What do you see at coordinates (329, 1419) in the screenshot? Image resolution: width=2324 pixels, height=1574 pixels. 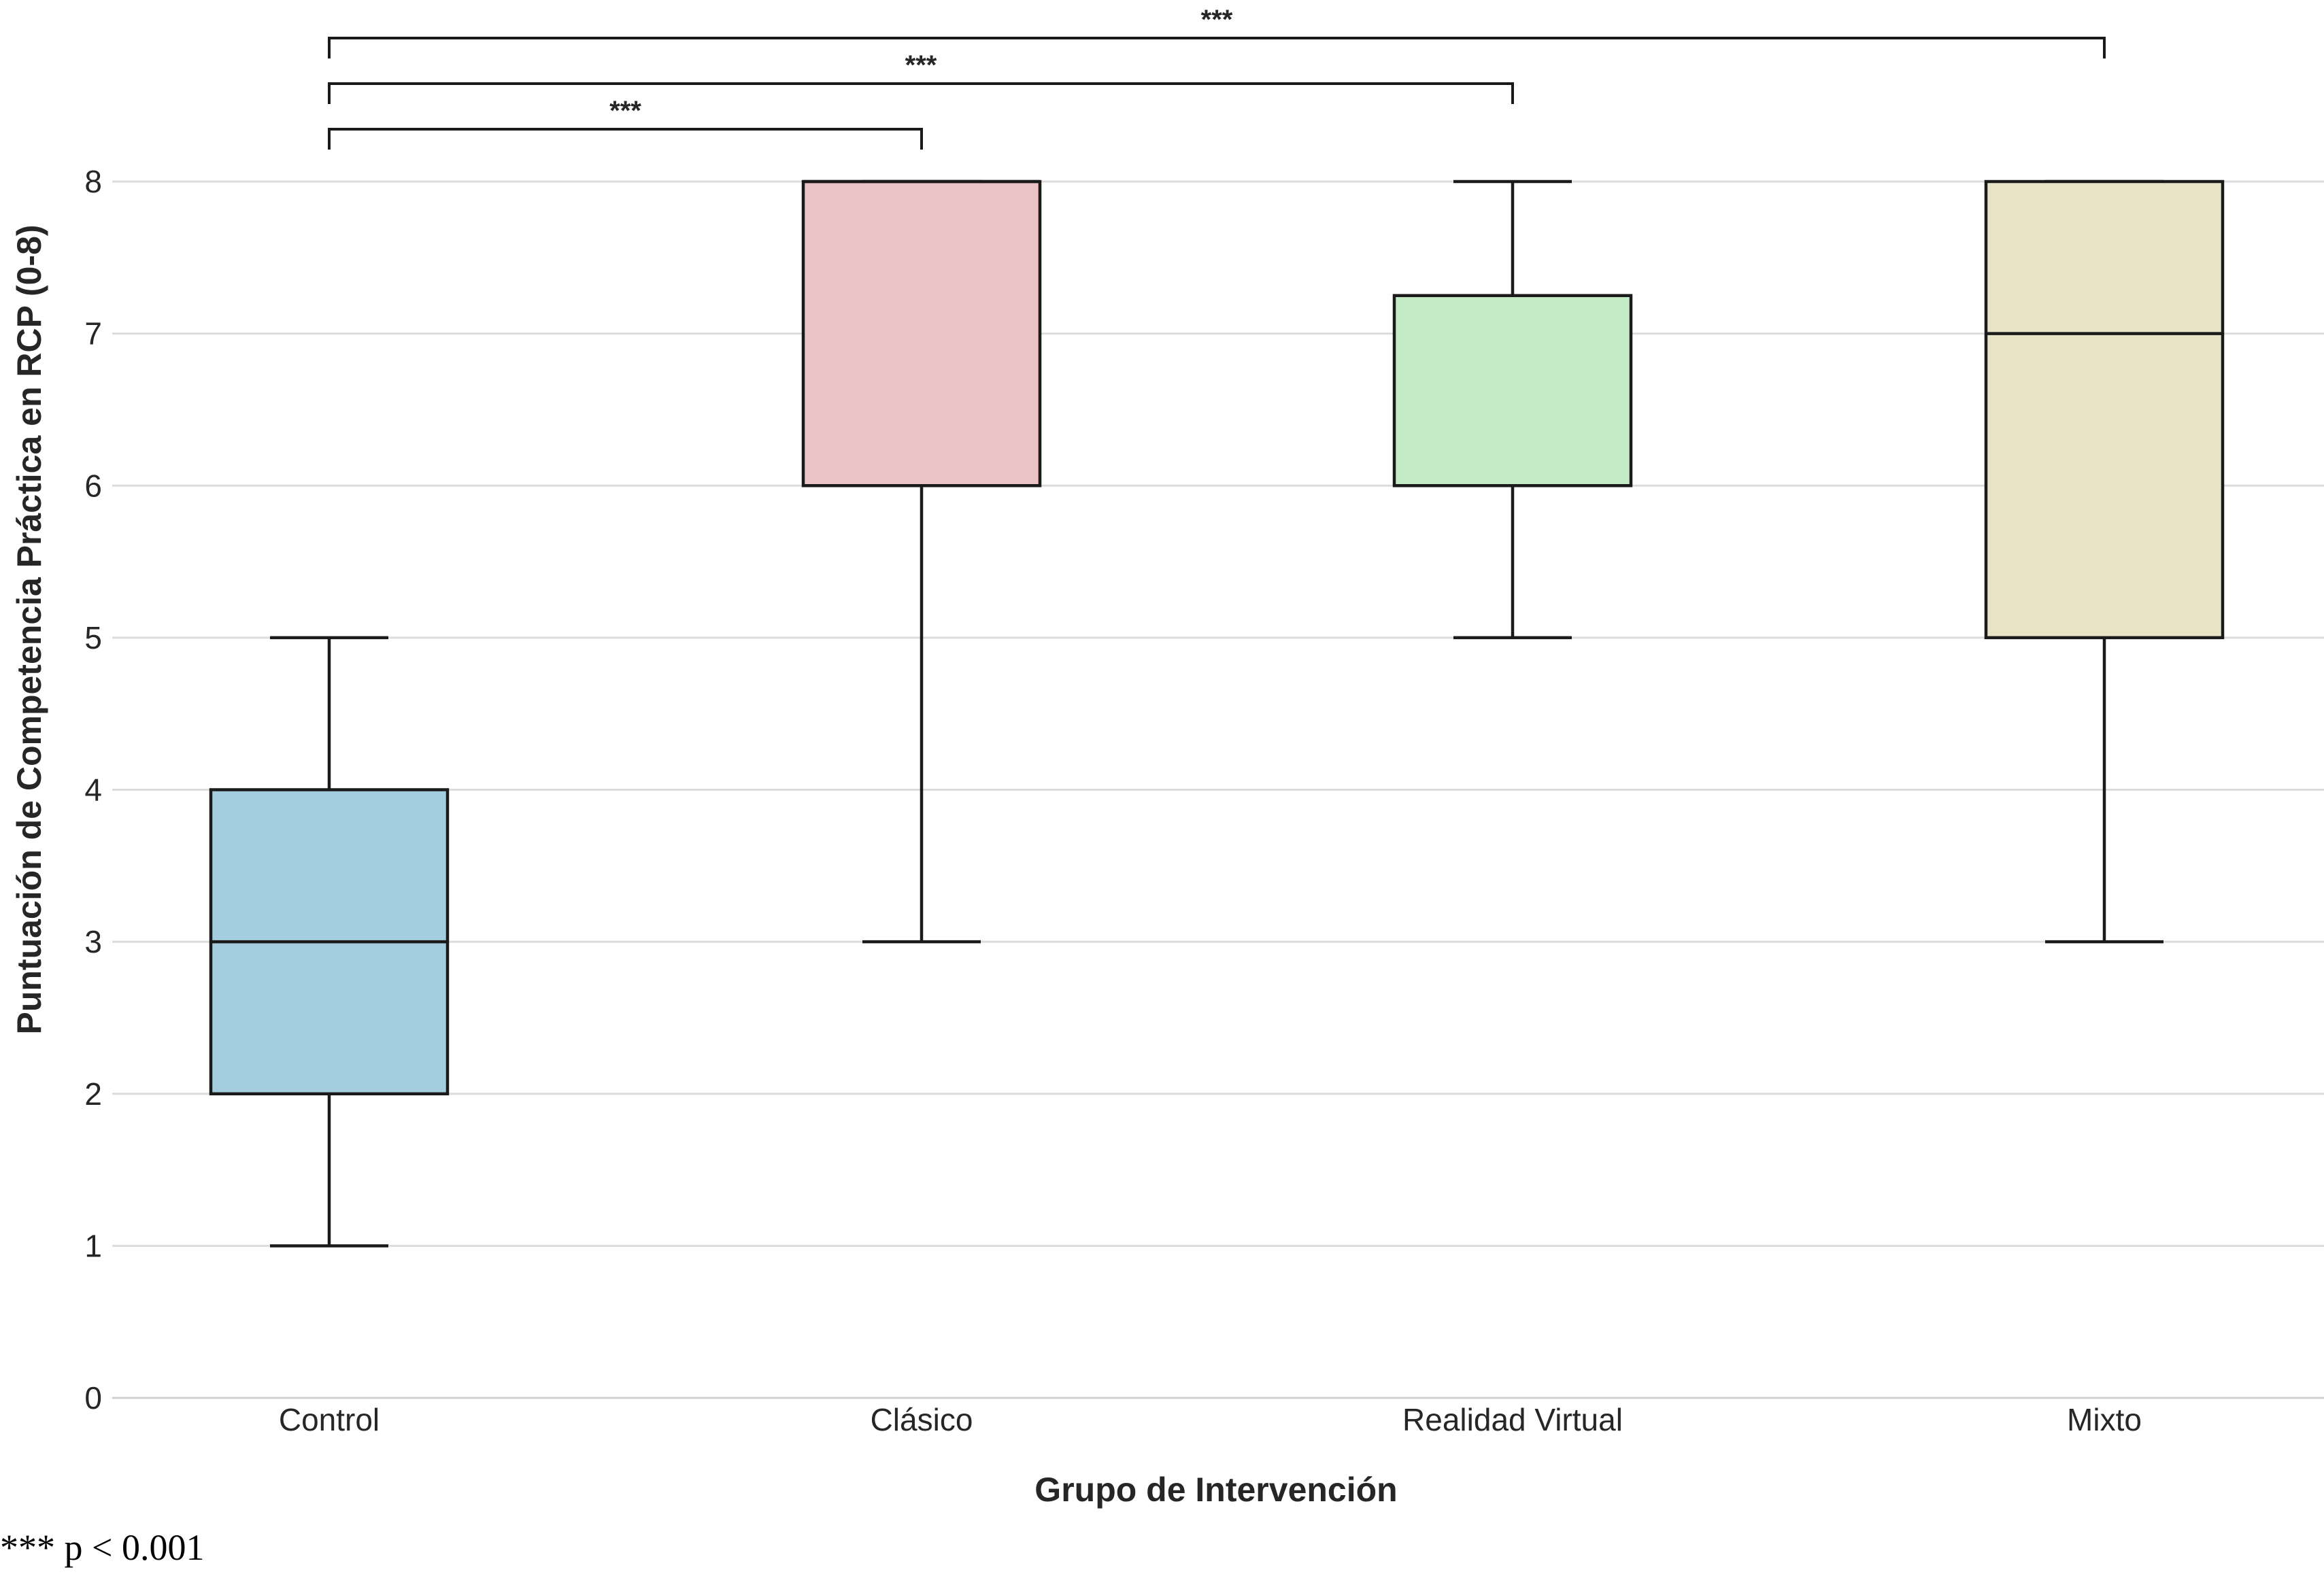 I see `x-tick-label: Control` at bounding box center [329, 1419].